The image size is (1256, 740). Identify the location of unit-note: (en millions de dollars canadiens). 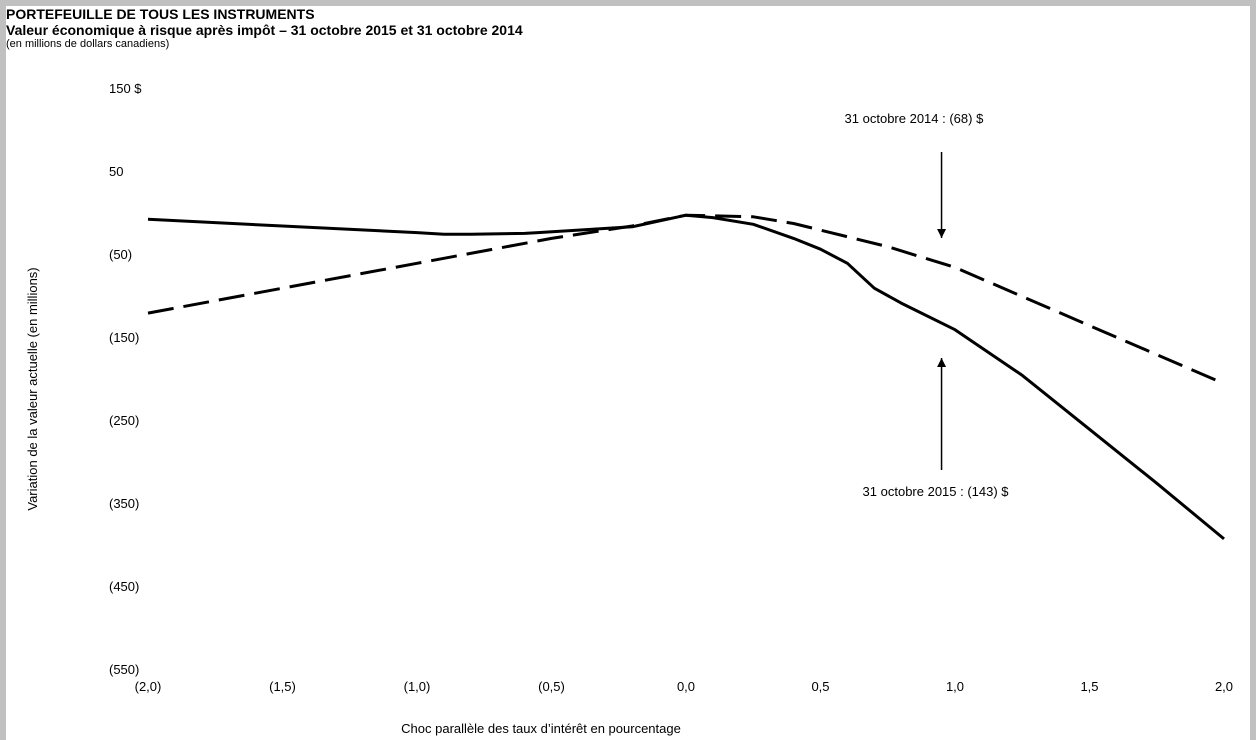
(88, 44).